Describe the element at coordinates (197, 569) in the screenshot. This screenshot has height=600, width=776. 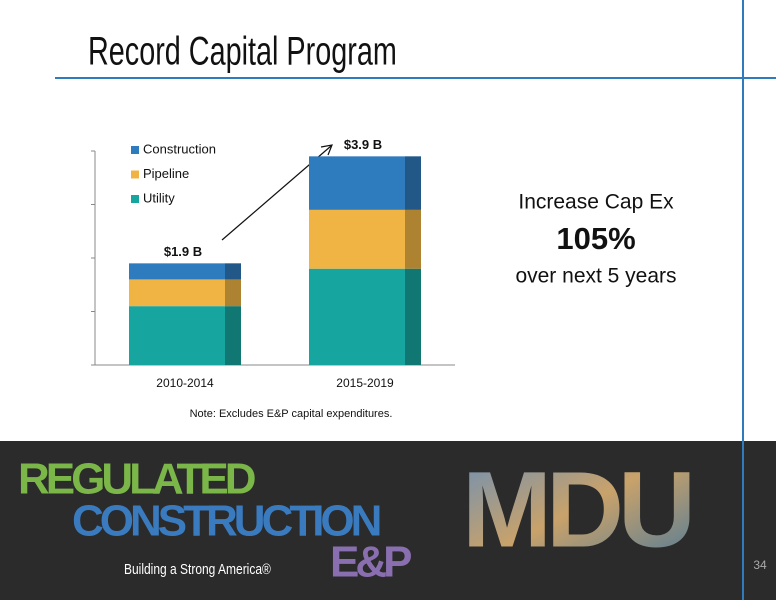
I see `tagline: Building a Strong America®` at that location.